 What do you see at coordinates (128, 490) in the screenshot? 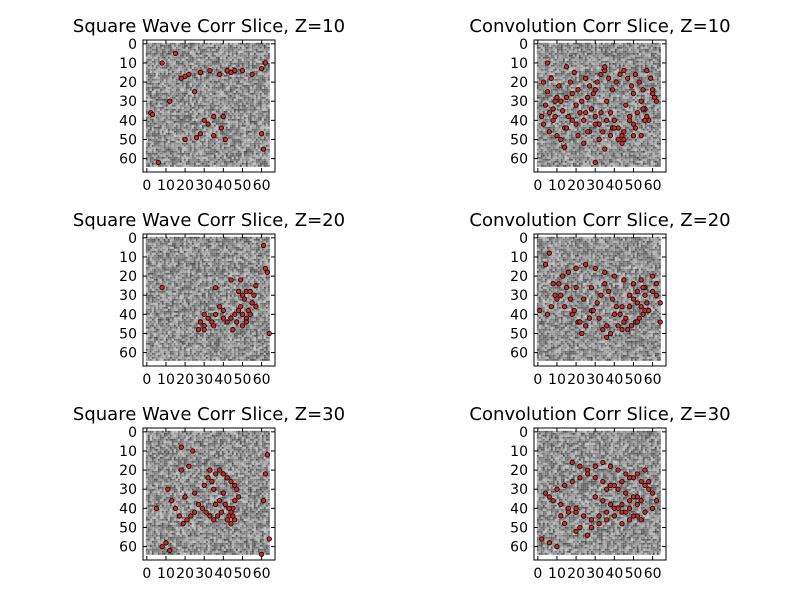
I see `y-tick-label: 30` at bounding box center [128, 490].